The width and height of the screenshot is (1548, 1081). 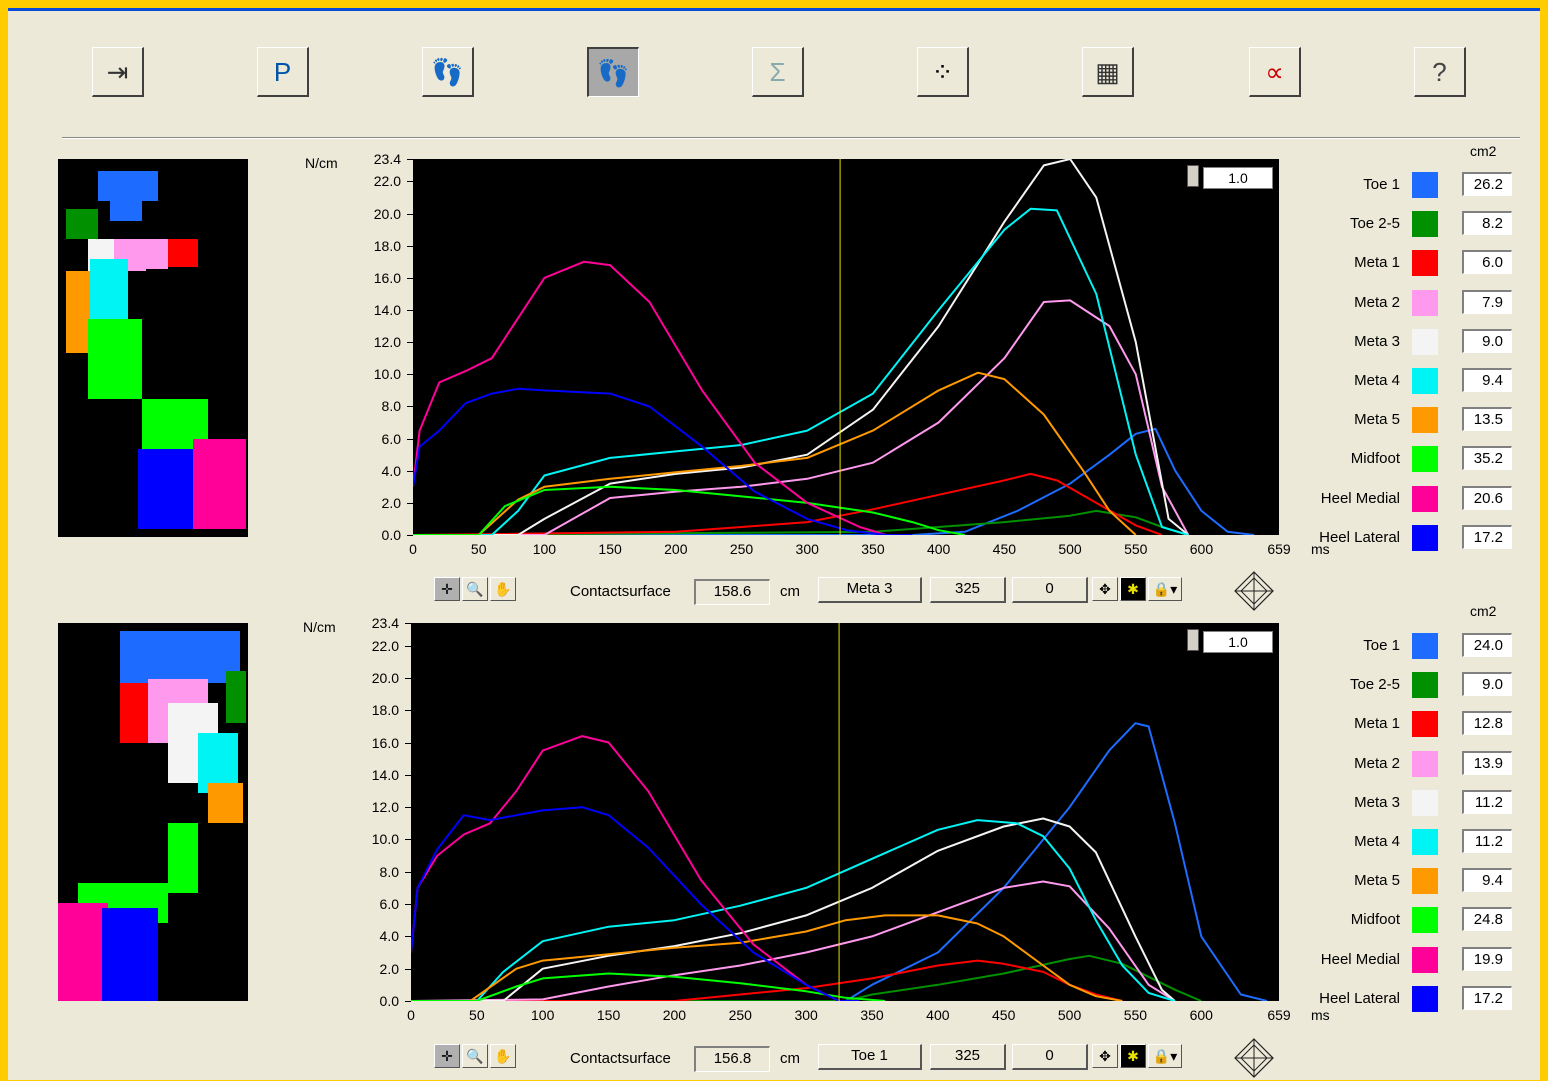 What do you see at coordinates (1487, 419) in the screenshot?
I see `region-area-value: 13.5` at bounding box center [1487, 419].